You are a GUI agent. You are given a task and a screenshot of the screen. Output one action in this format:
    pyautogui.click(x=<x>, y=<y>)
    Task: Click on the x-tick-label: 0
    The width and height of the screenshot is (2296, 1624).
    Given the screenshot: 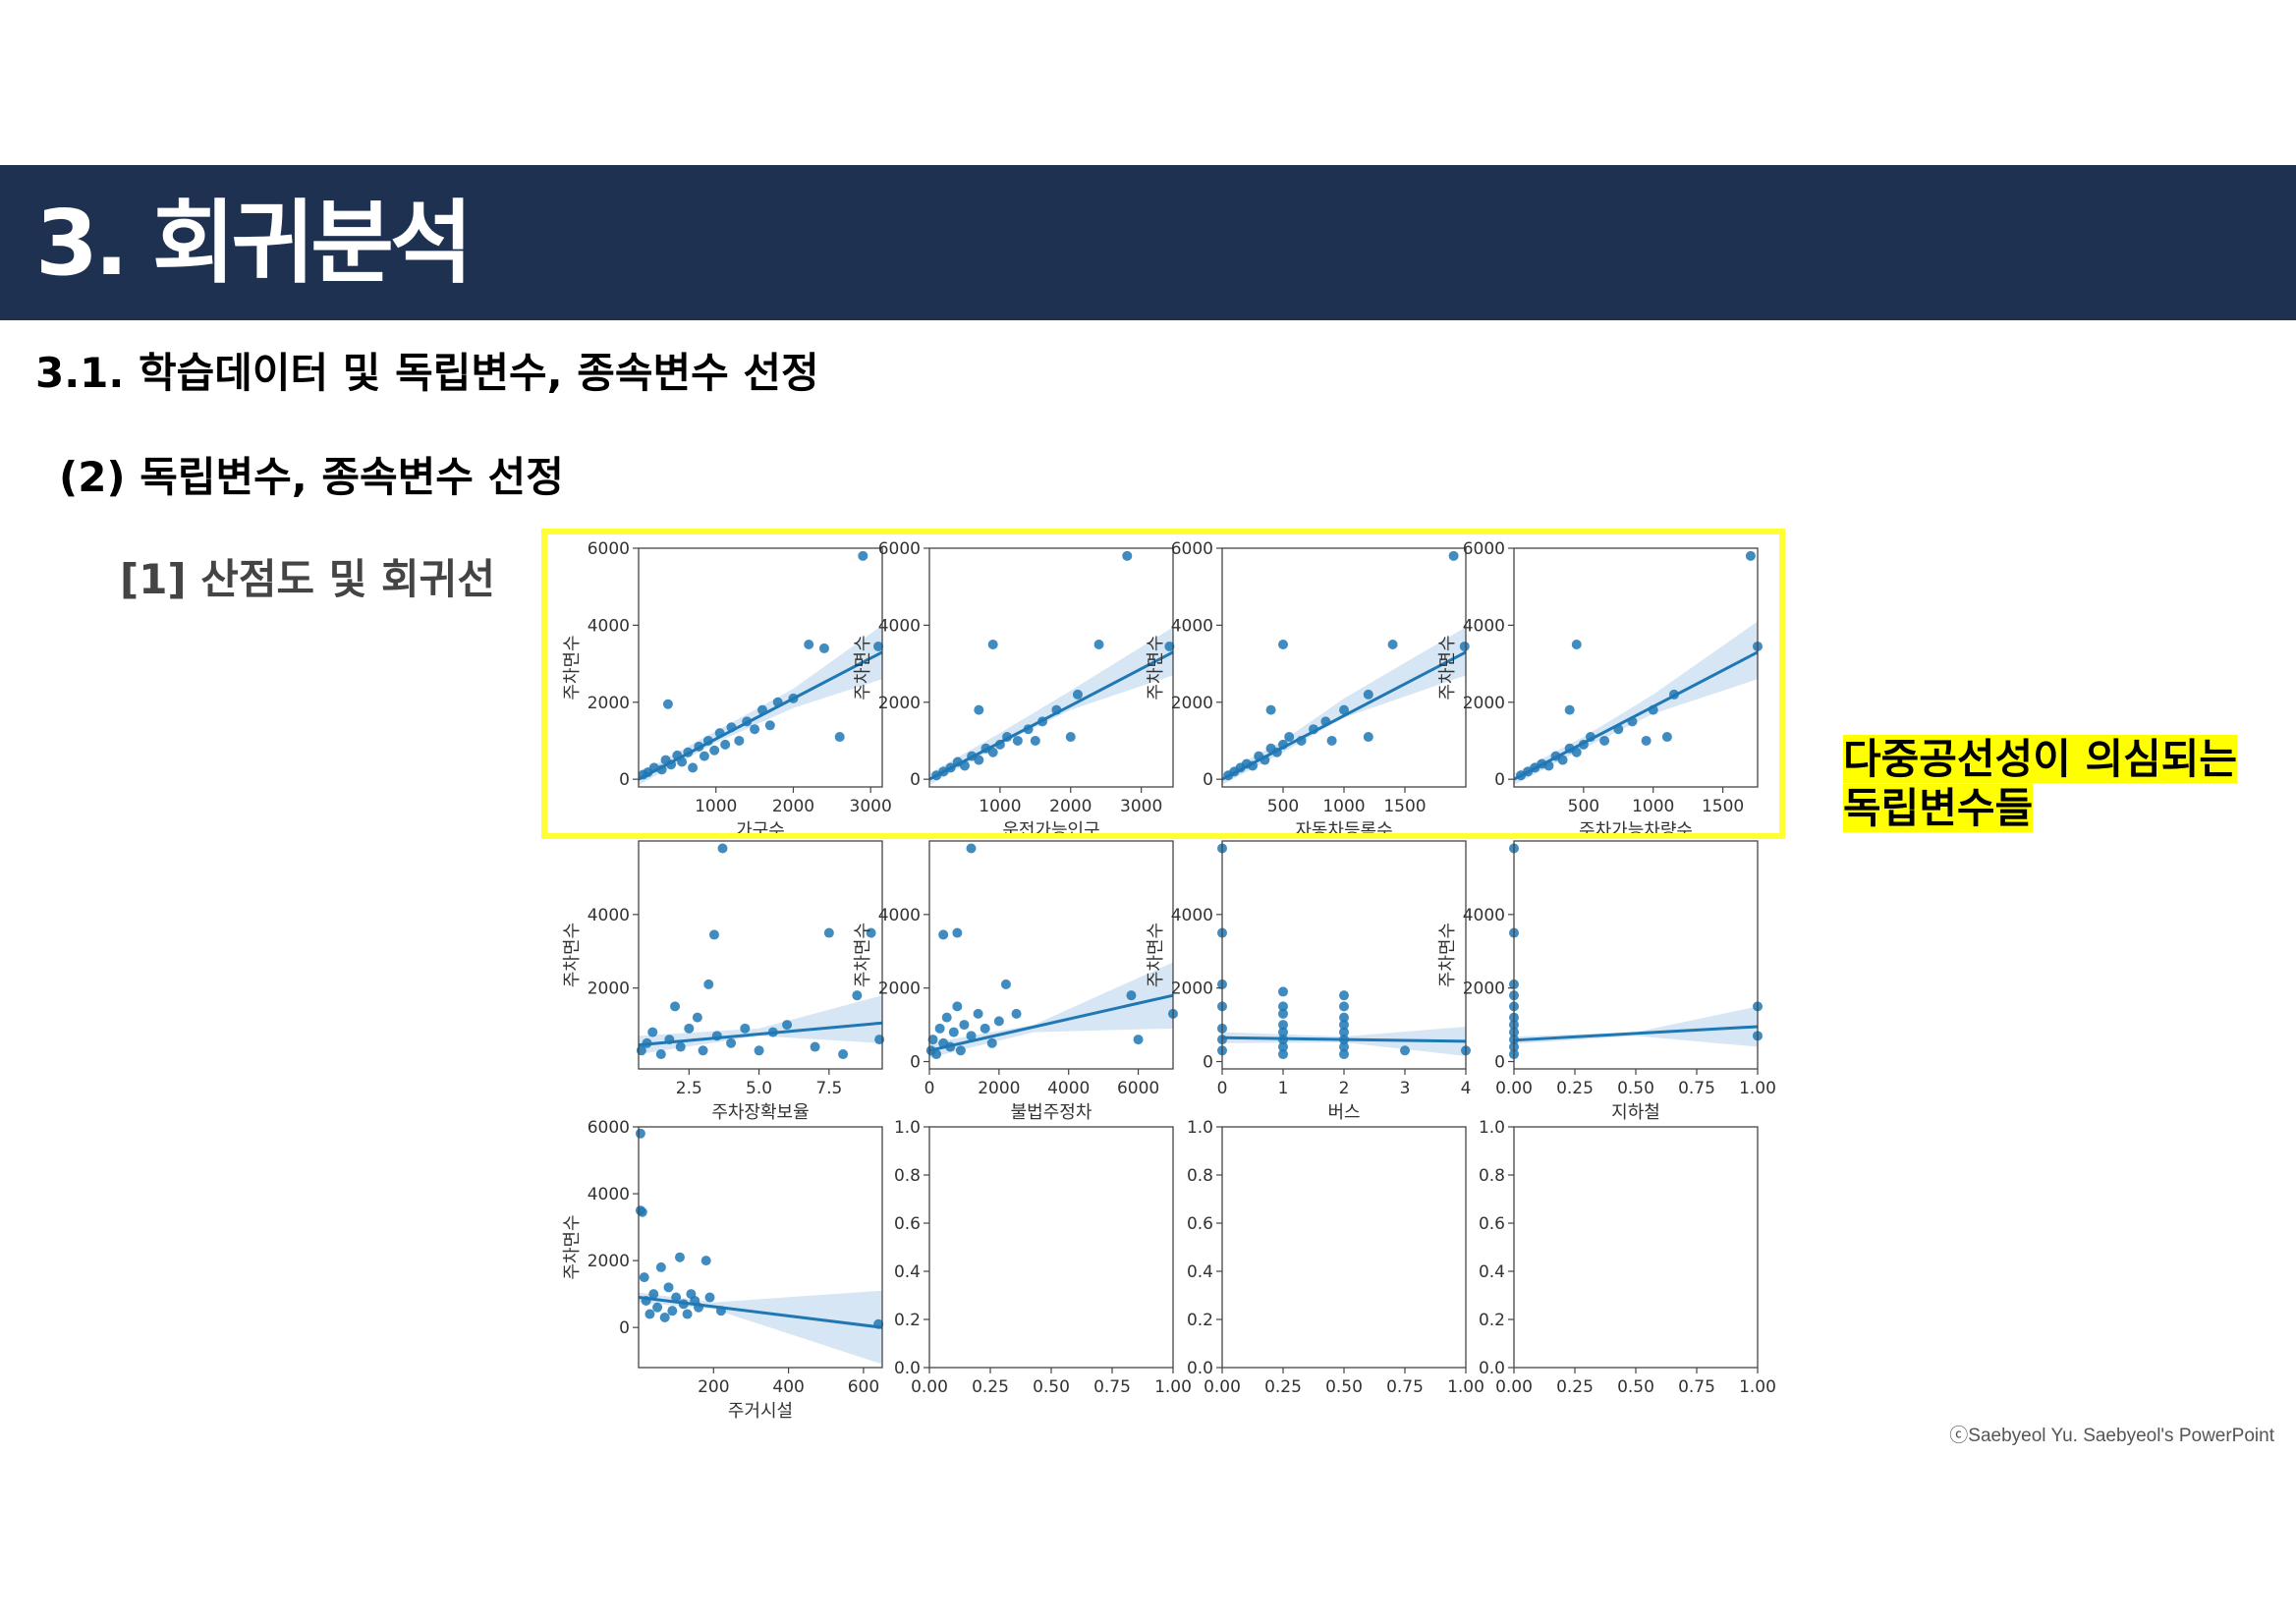 What is the action you would take?
    pyautogui.click(x=929, y=1088)
    